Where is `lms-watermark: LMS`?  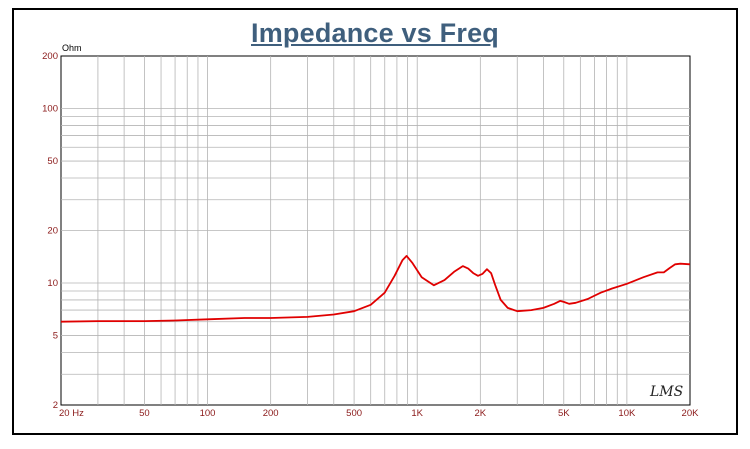 lms-watermark: LMS is located at coordinates (666, 392).